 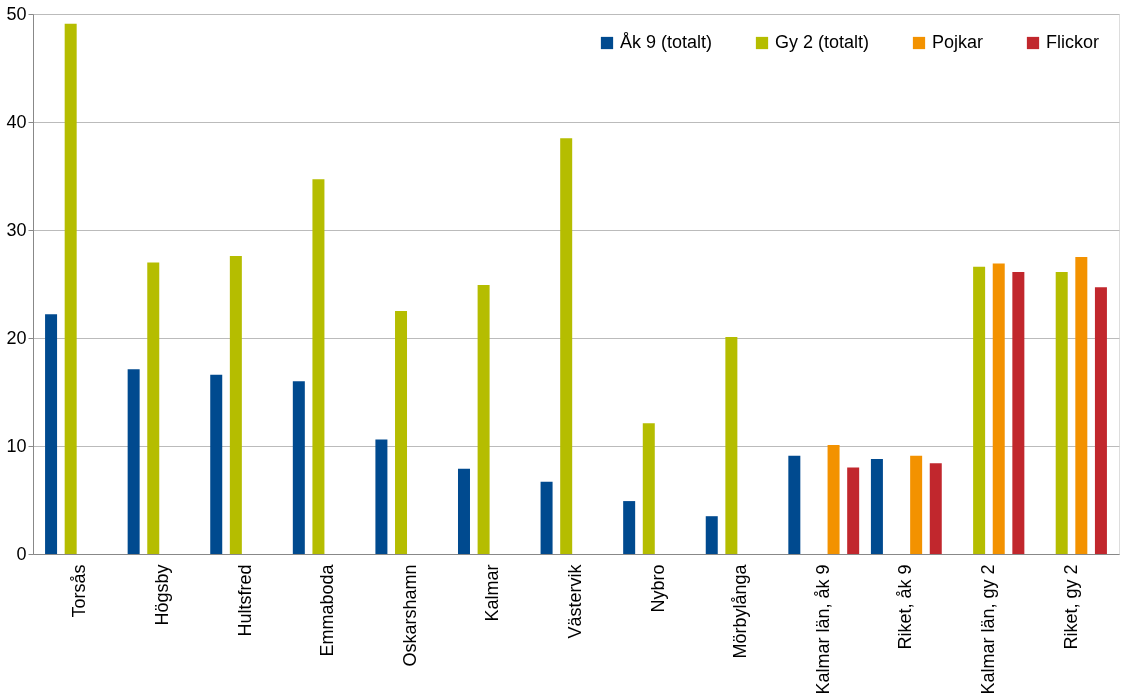 What do you see at coordinates (79, 591) in the screenshot?
I see `x-tick-label: Torsås` at bounding box center [79, 591].